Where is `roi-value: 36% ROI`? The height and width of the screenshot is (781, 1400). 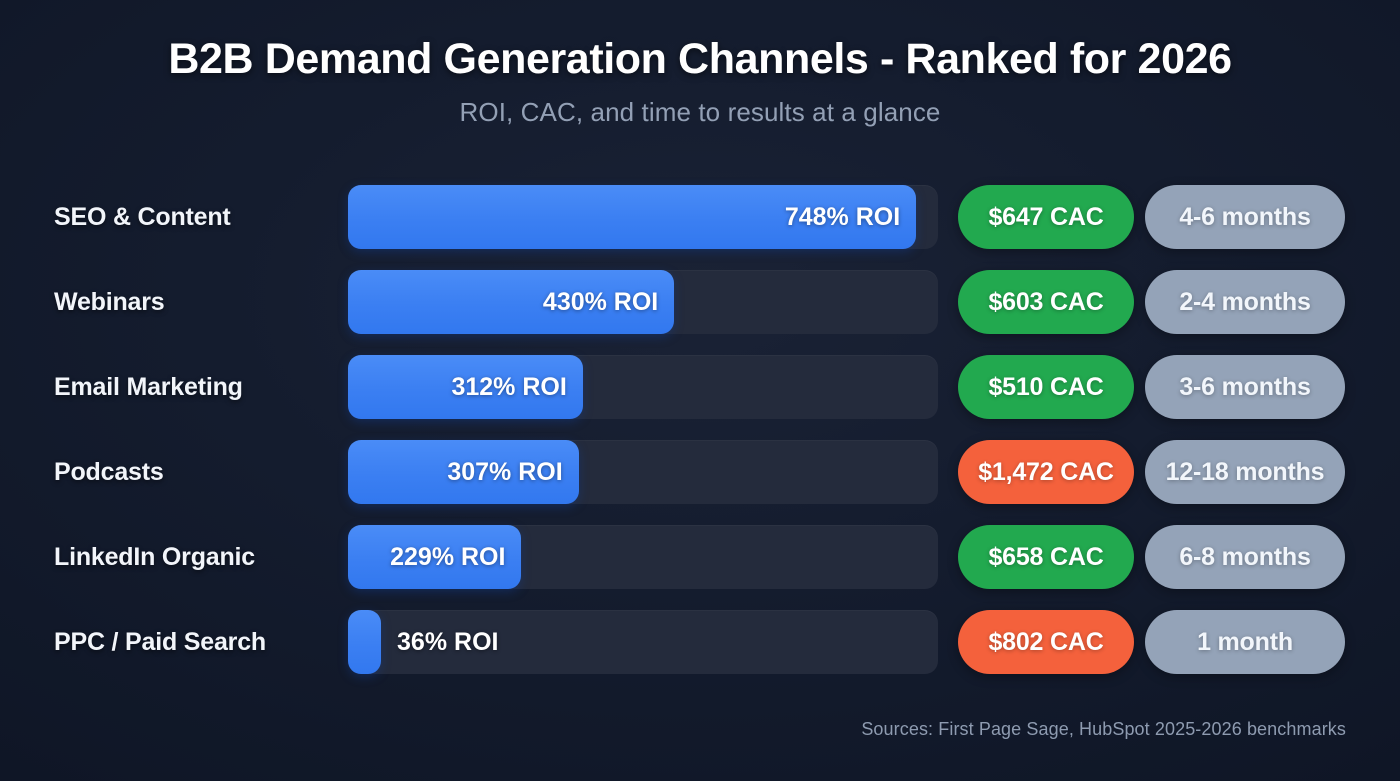 roi-value: 36% ROI is located at coordinates (448, 641).